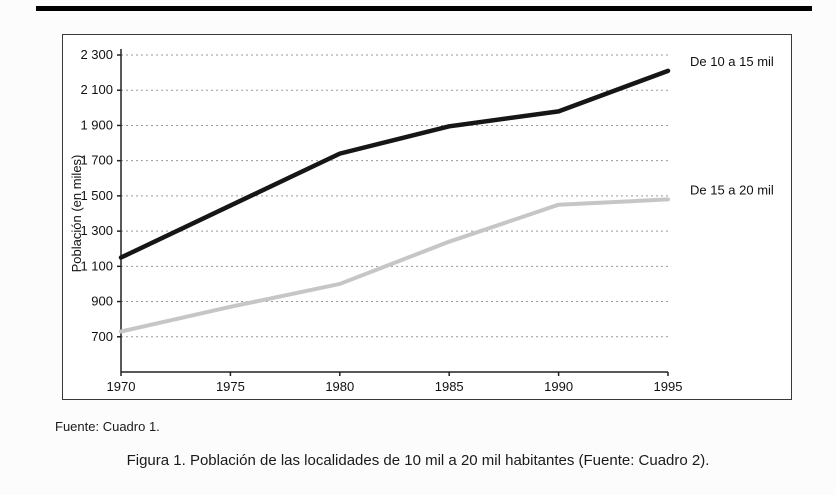  Describe the element at coordinates (732, 189) in the screenshot. I see `series-label-1: De 15 a 20 mil` at that location.